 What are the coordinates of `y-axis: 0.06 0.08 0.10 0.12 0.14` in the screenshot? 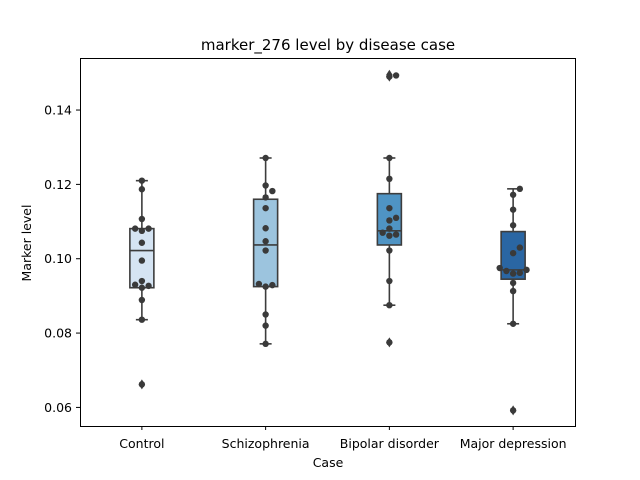 It's located at (62, 259).